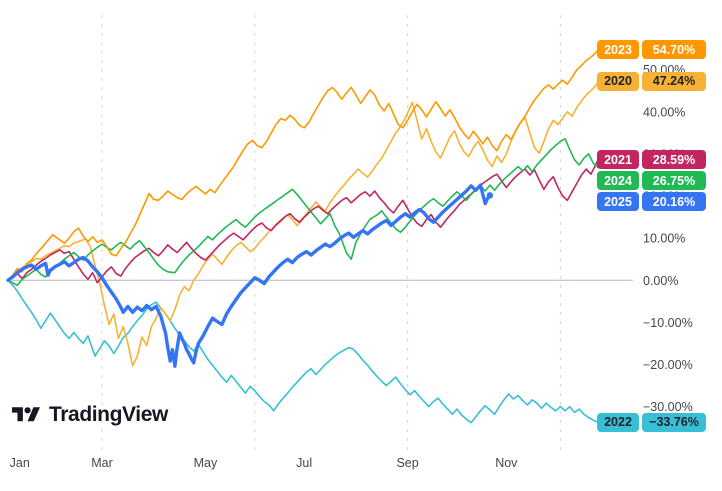 This screenshot has height=491, width=722. I want to click on year-badge-2022: 2022, so click(618, 422).